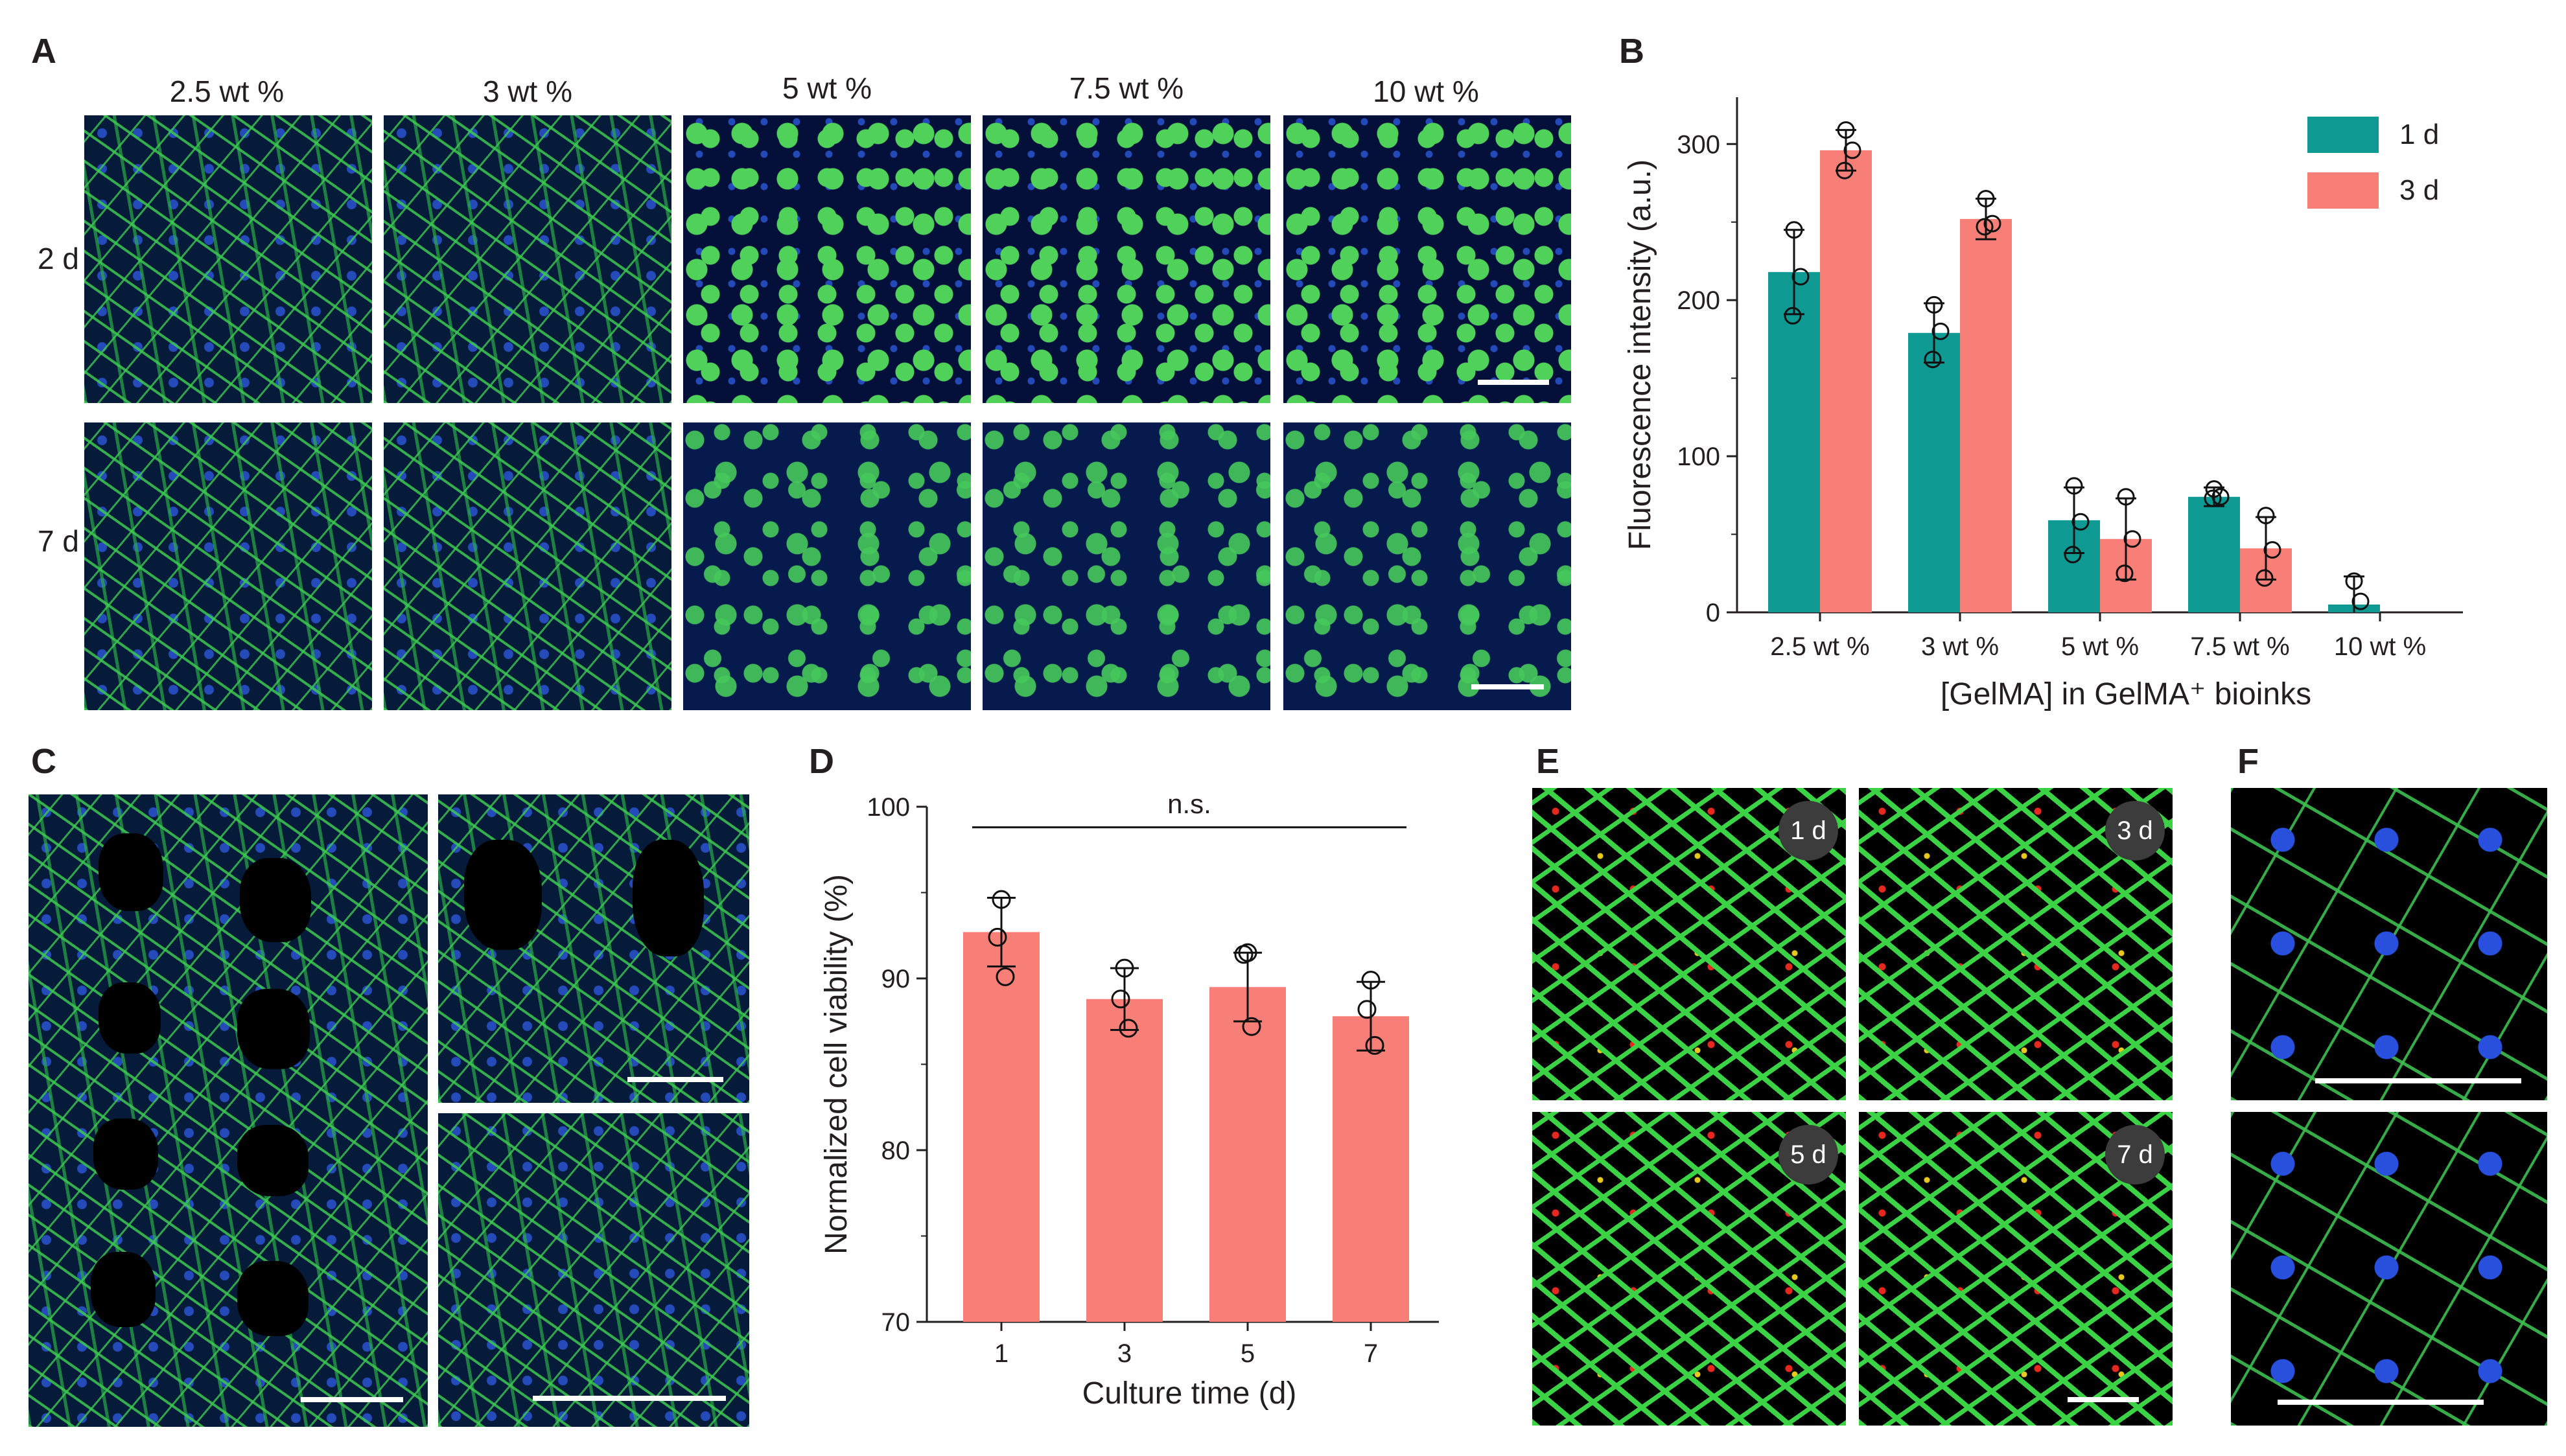  I want to click on day-badge: 5 d, so click(1808, 1154).